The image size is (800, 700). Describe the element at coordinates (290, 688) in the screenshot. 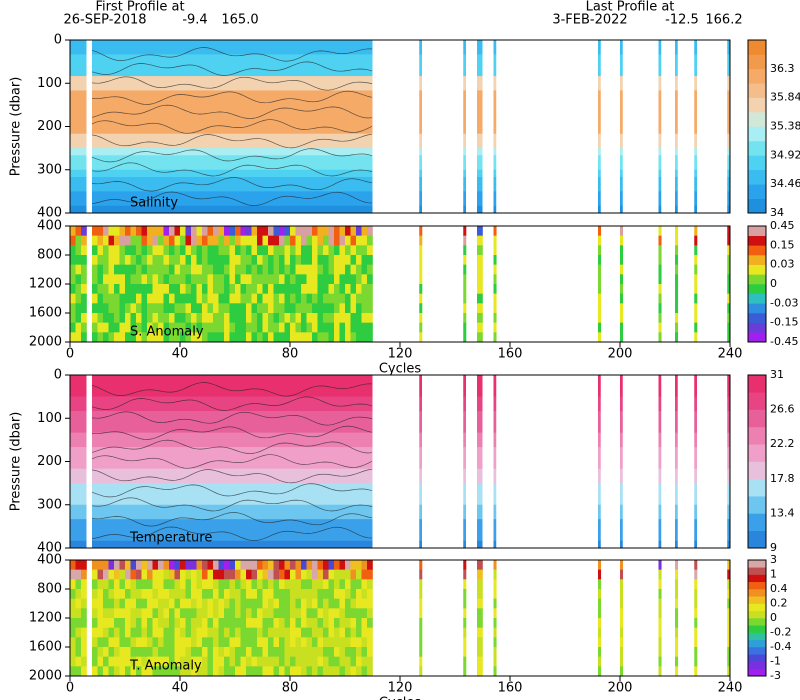

I see `x-tick-label: 80` at that location.